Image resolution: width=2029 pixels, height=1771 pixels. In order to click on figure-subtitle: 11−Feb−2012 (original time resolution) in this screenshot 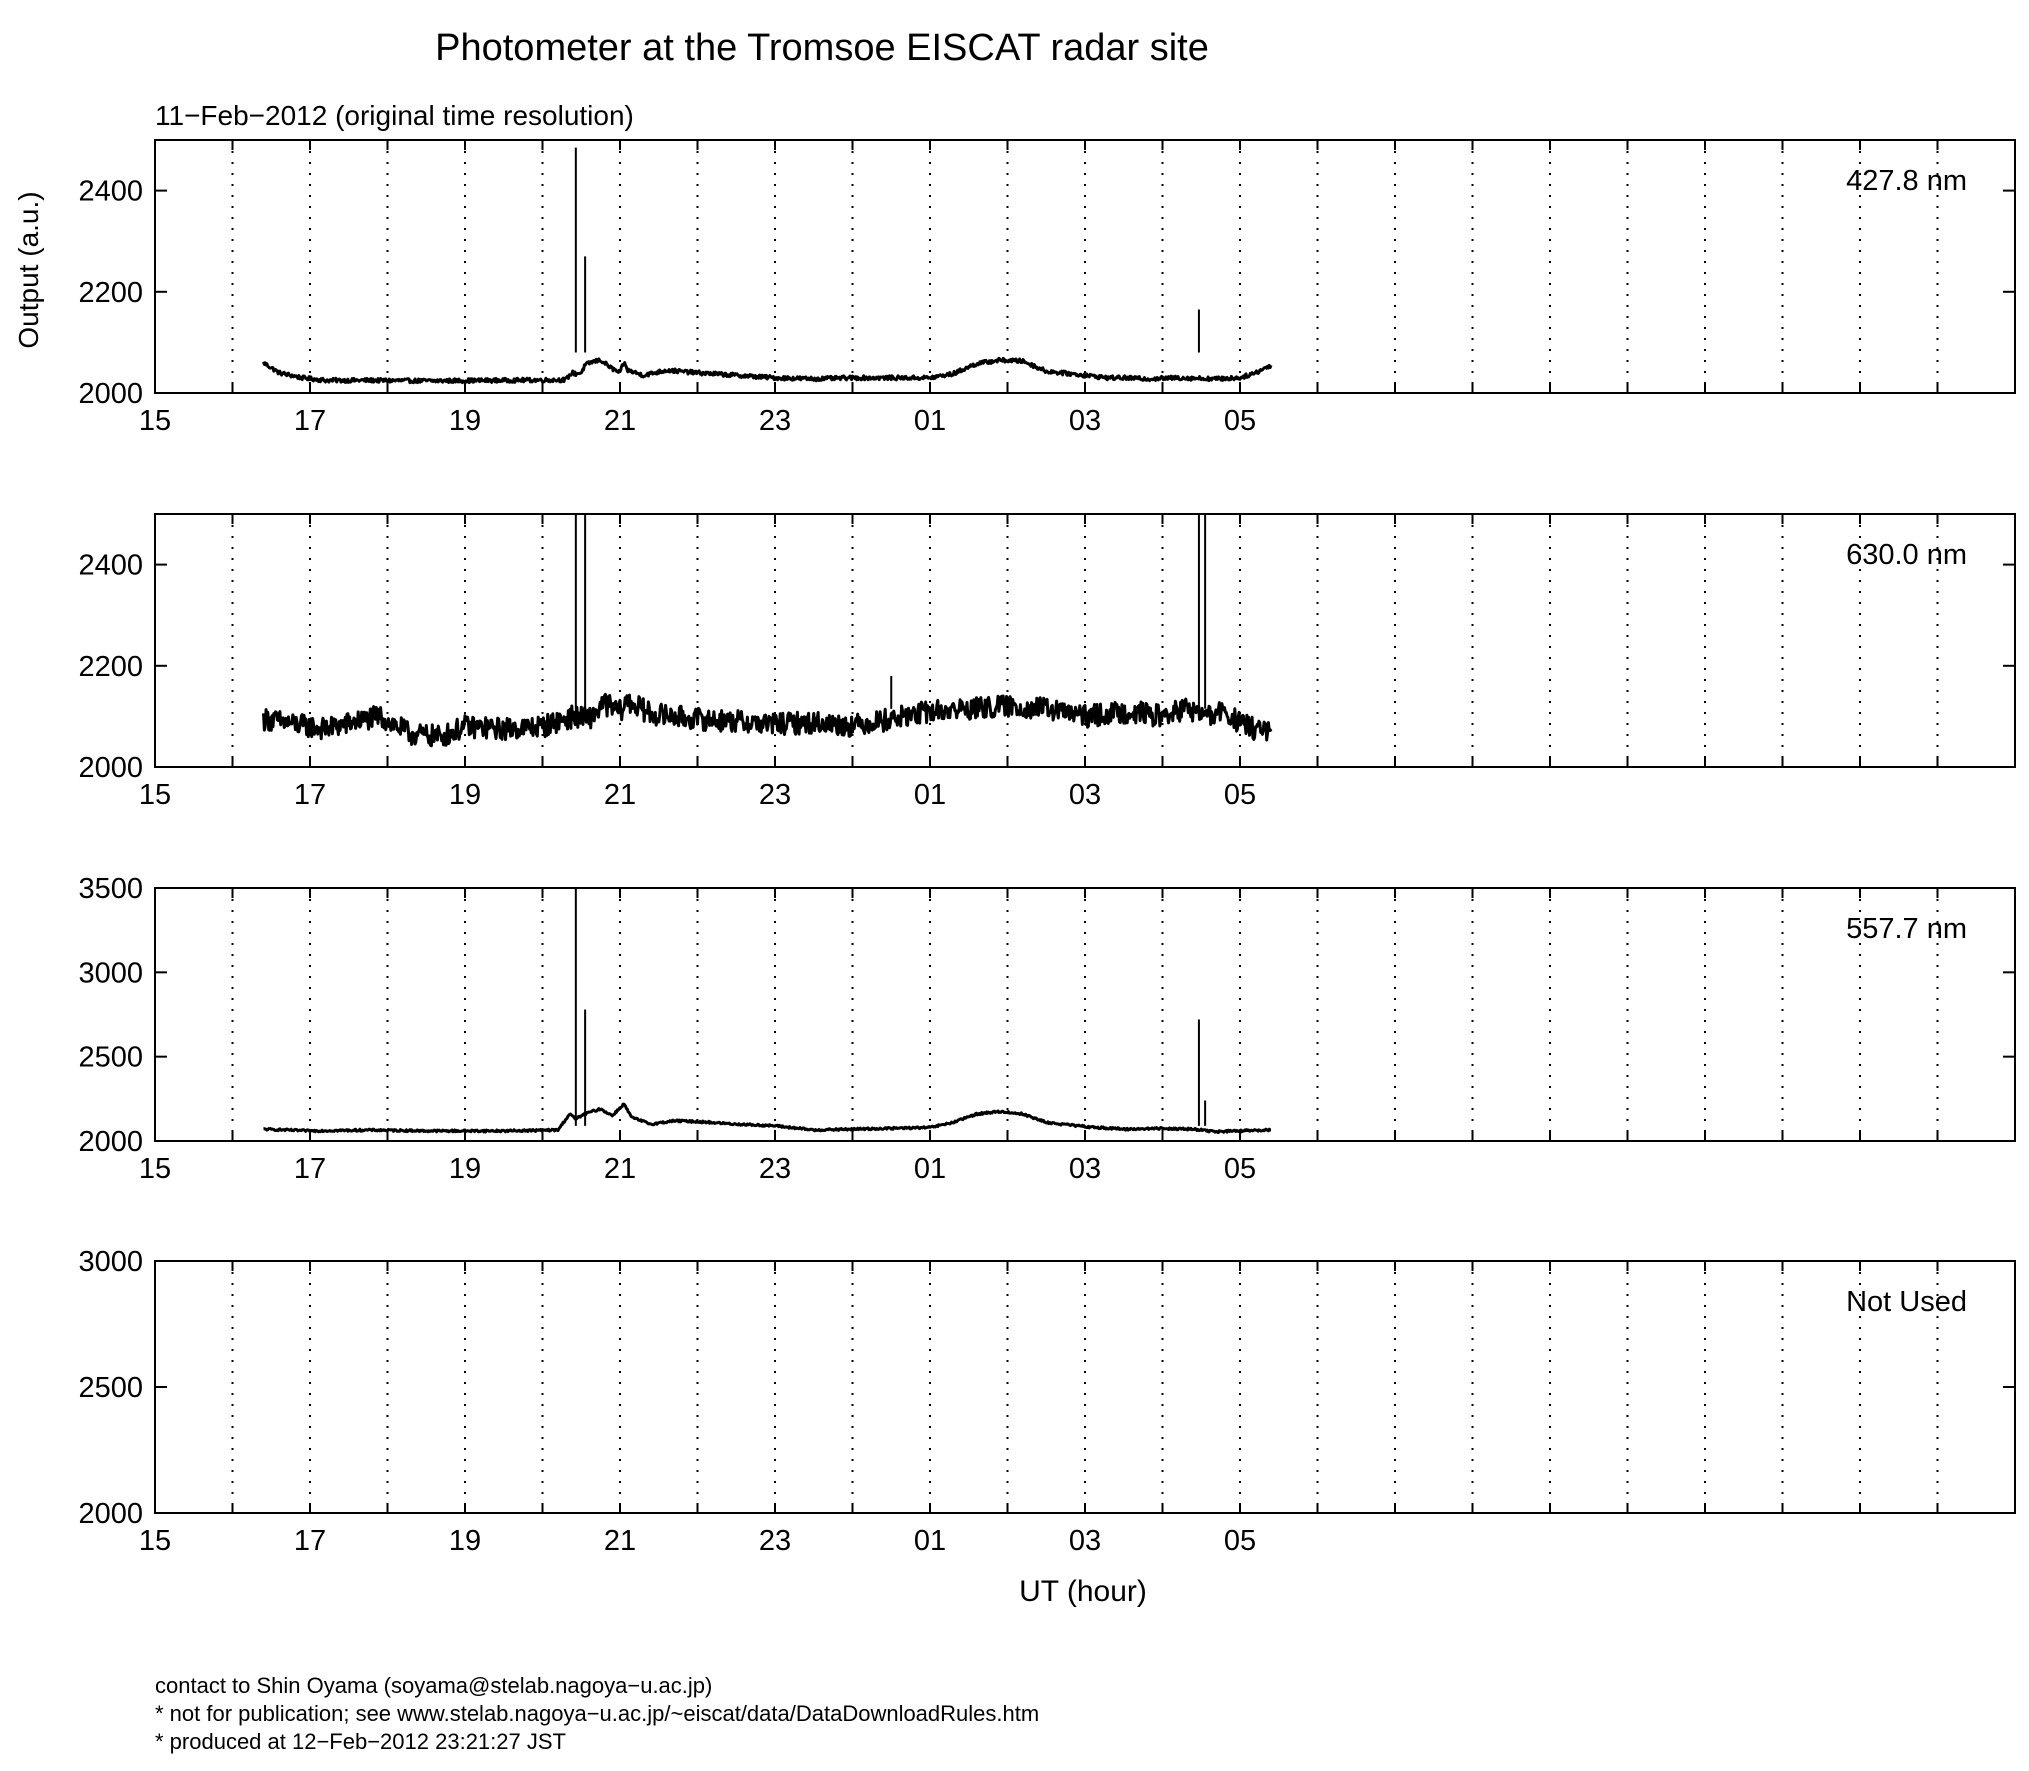, I will do `click(394, 115)`.